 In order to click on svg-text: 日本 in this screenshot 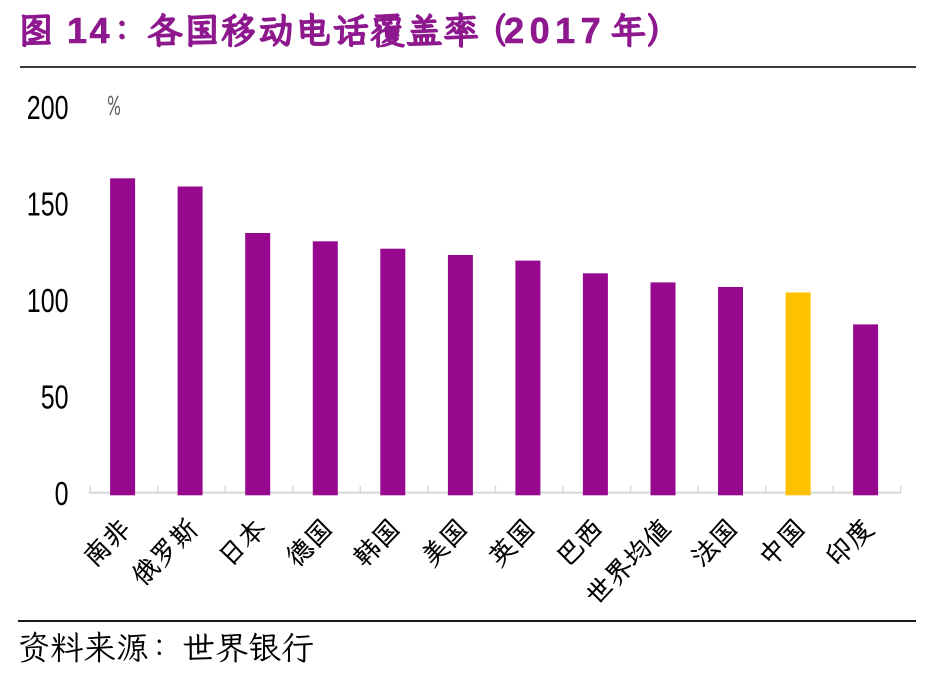, I will do `click(241, 542)`.